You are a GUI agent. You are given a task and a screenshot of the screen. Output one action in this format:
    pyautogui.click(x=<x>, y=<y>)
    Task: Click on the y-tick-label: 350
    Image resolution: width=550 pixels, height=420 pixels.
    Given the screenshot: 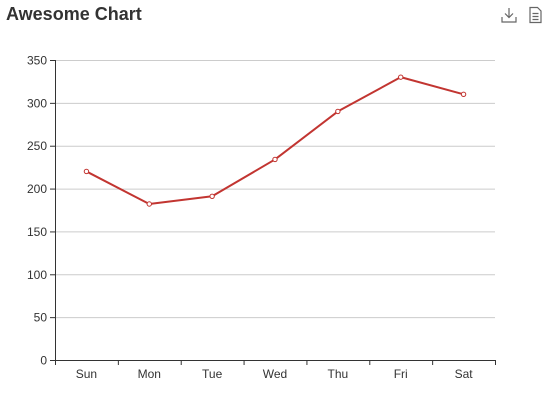 What is the action you would take?
    pyautogui.click(x=37, y=61)
    